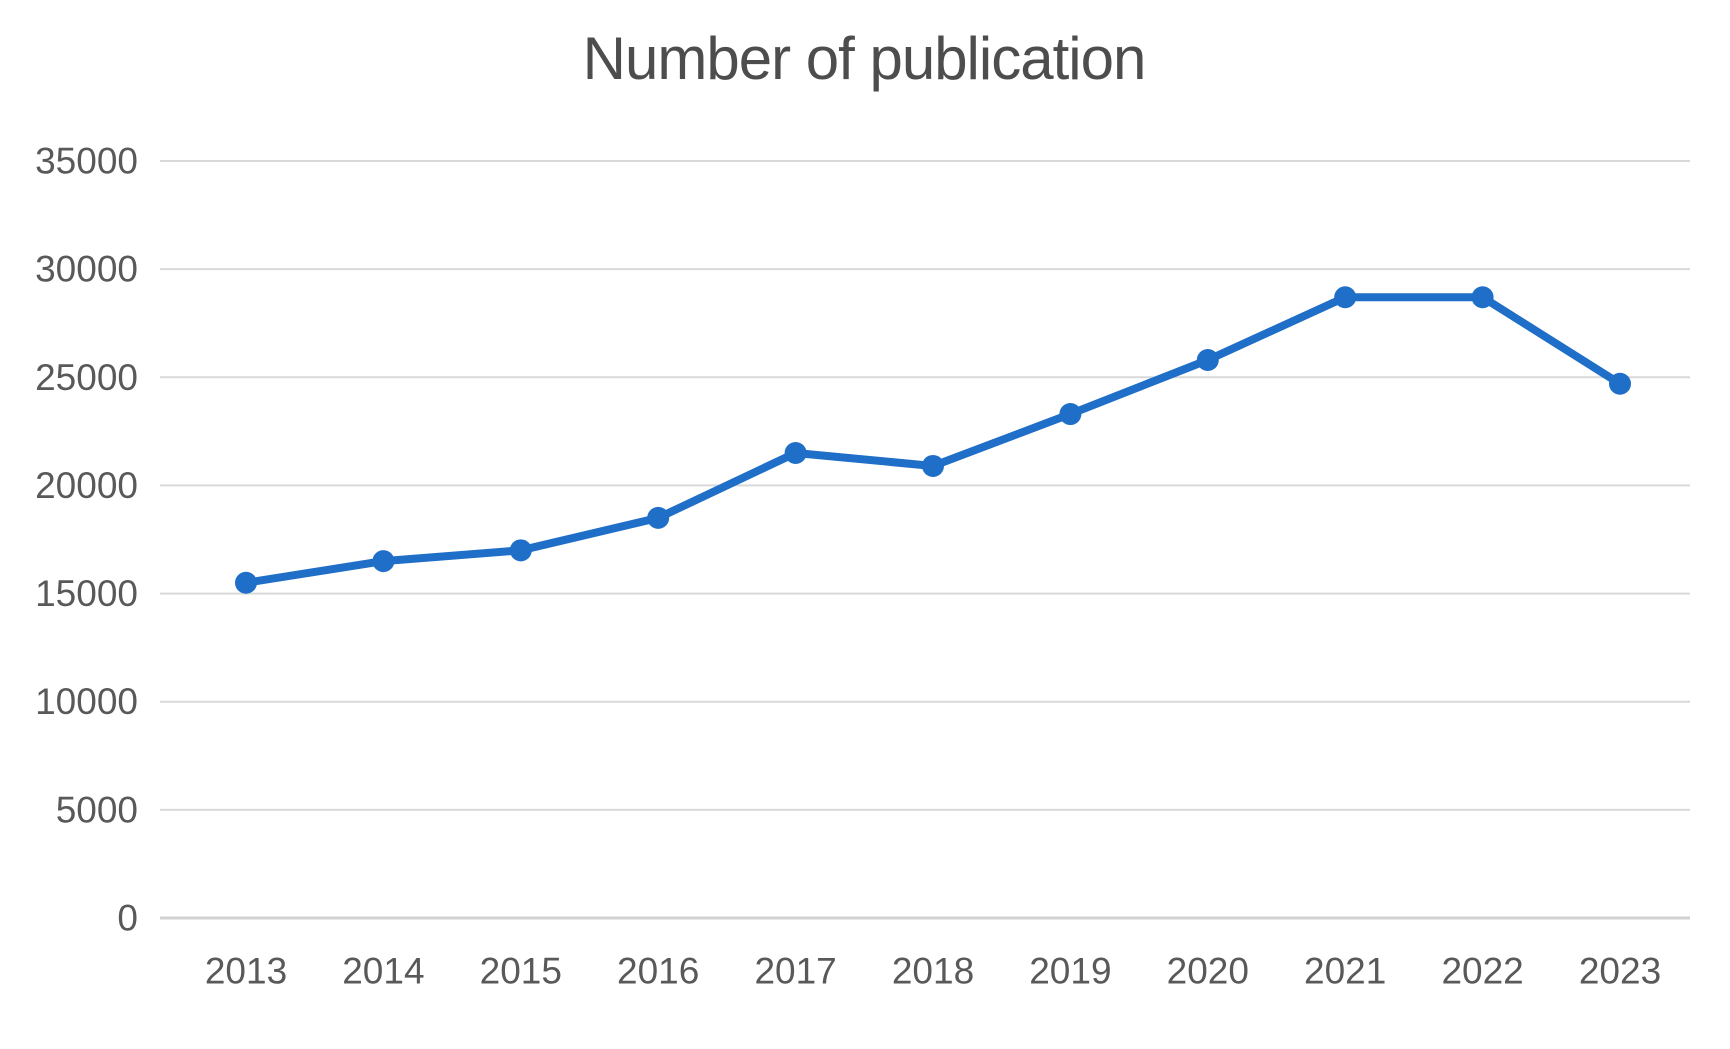 The width and height of the screenshot is (1730, 1049). Describe the element at coordinates (1620, 971) in the screenshot. I see `x-tick-label-2023: 2023` at that location.